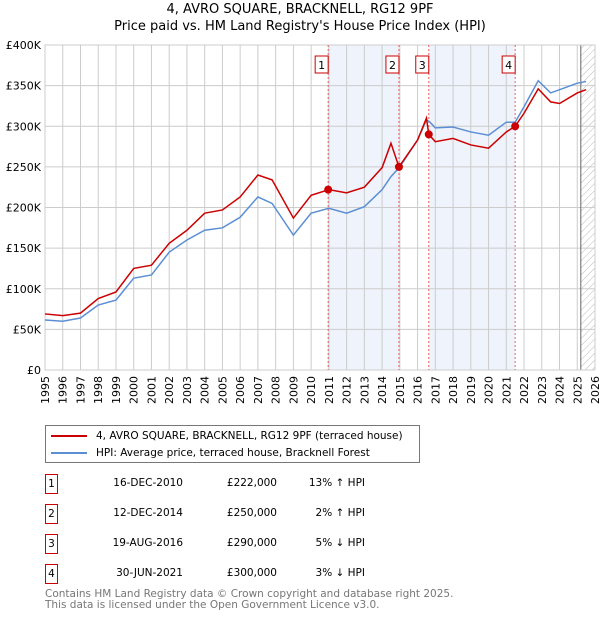 The image size is (600, 620). Describe the element at coordinates (24, 208) in the screenshot. I see `y-tick-label: £200K` at that location.